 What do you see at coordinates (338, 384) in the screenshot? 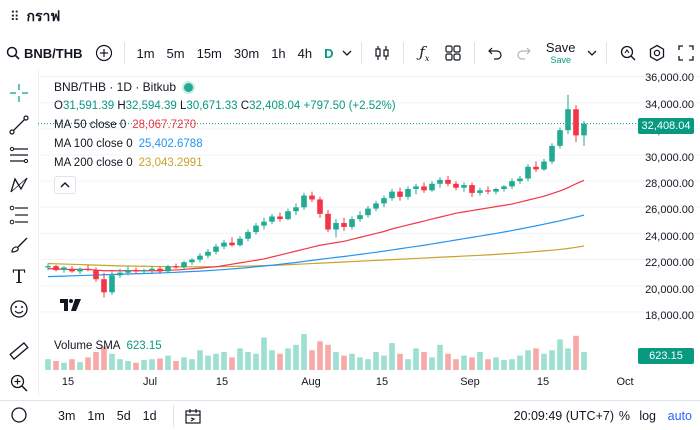
I see `time-axis: 15 Jul 15 Aug 15 Sep 15 Oct` at bounding box center [338, 384].